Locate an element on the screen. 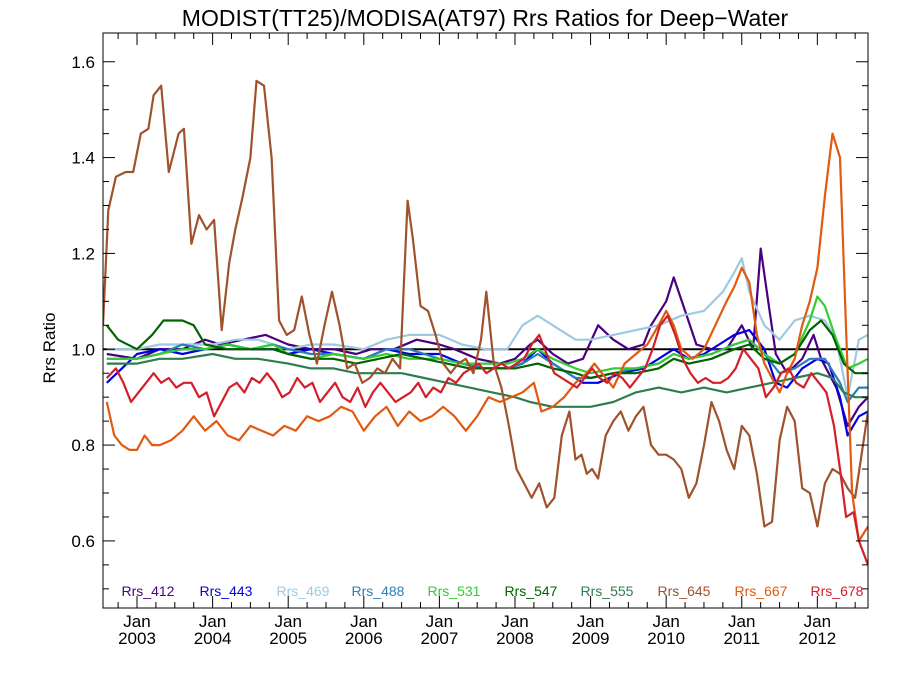 The image size is (900, 675). legend-entry-rrs_531: Rrs_531 is located at coordinates (454, 591).